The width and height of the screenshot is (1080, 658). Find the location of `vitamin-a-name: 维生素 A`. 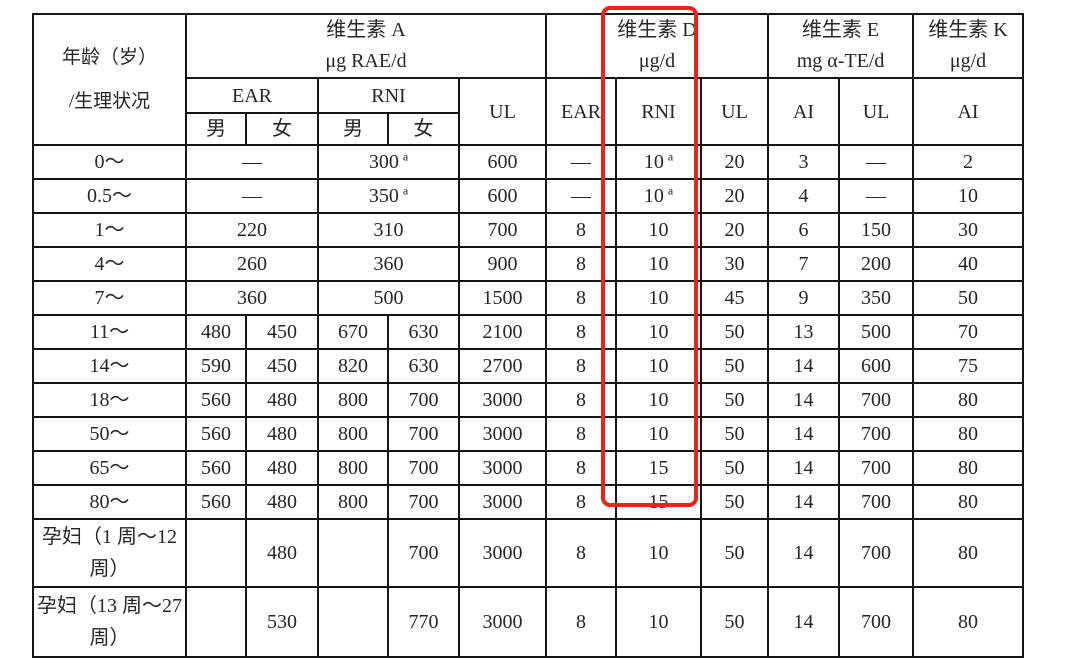

vitamin-a-name: 维生素 A is located at coordinates (366, 30).